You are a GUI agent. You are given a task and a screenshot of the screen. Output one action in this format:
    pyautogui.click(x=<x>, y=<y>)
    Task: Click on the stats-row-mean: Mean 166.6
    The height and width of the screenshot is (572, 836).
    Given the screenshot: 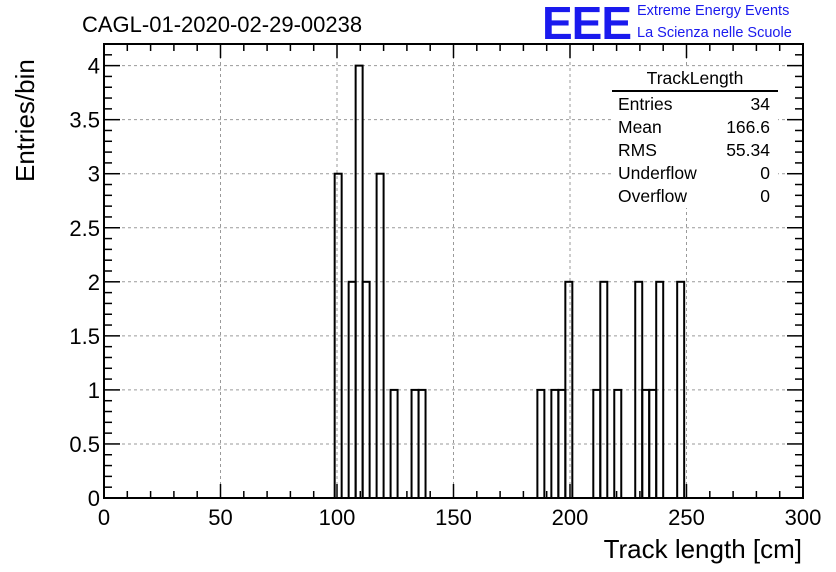 What is the action you would take?
    pyautogui.click(x=695, y=127)
    